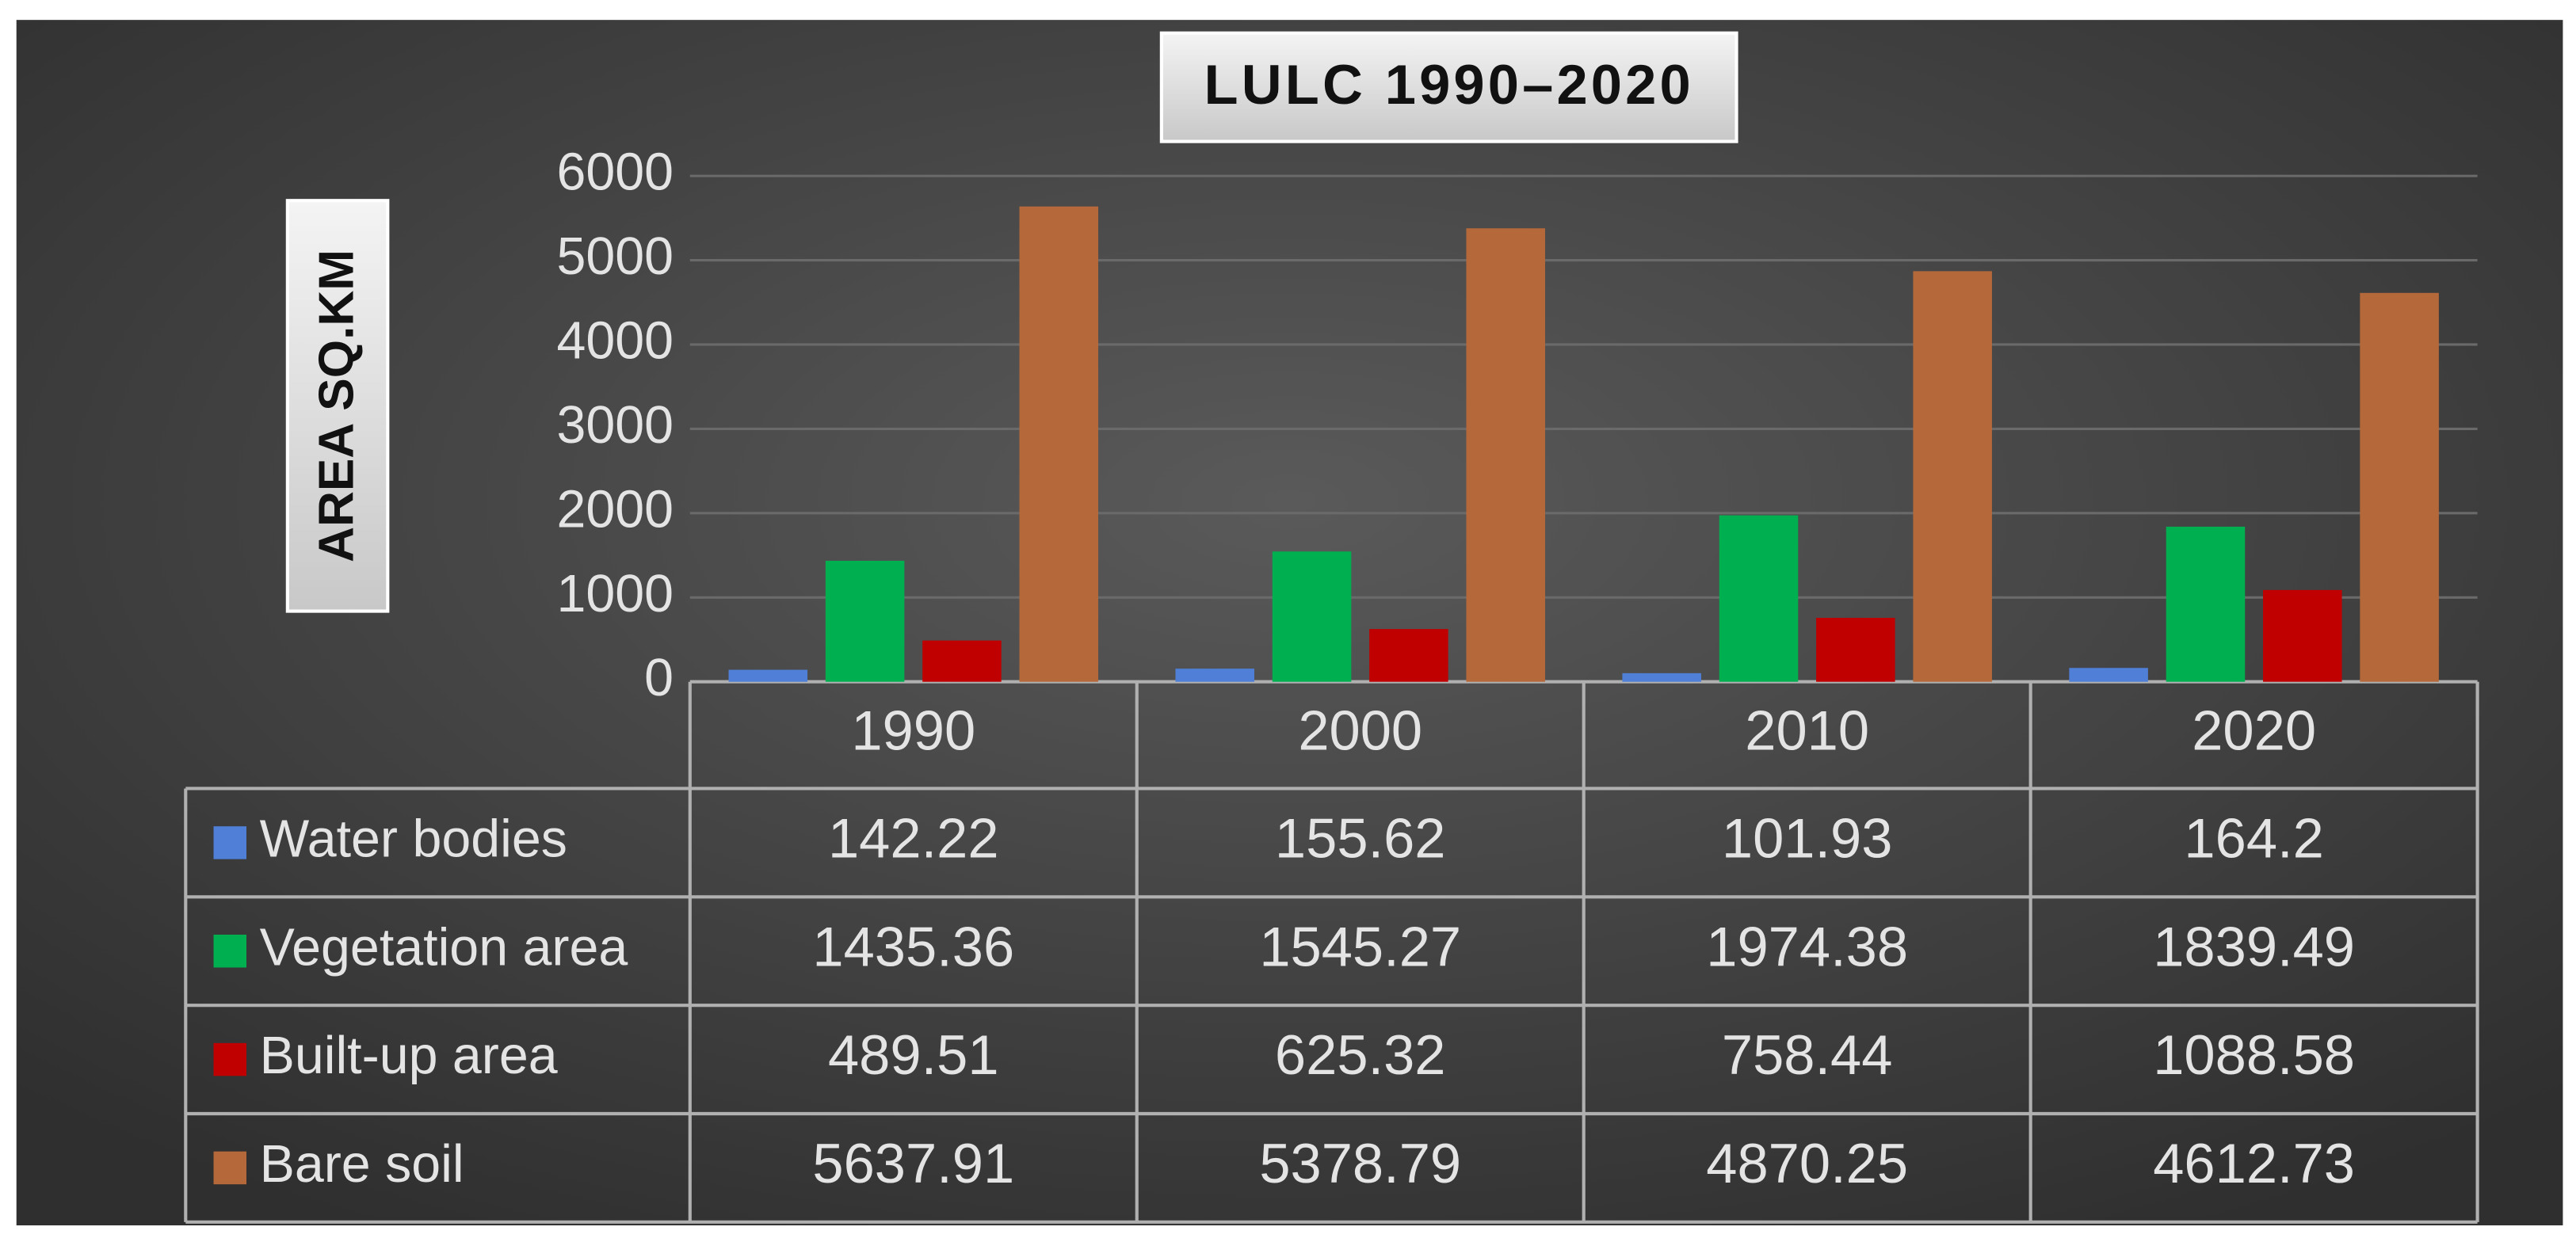 Image resolution: width=2576 pixels, height=1242 pixels. What do you see at coordinates (413, 839) in the screenshot?
I see `legend-label: Water bodies` at bounding box center [413, 839].